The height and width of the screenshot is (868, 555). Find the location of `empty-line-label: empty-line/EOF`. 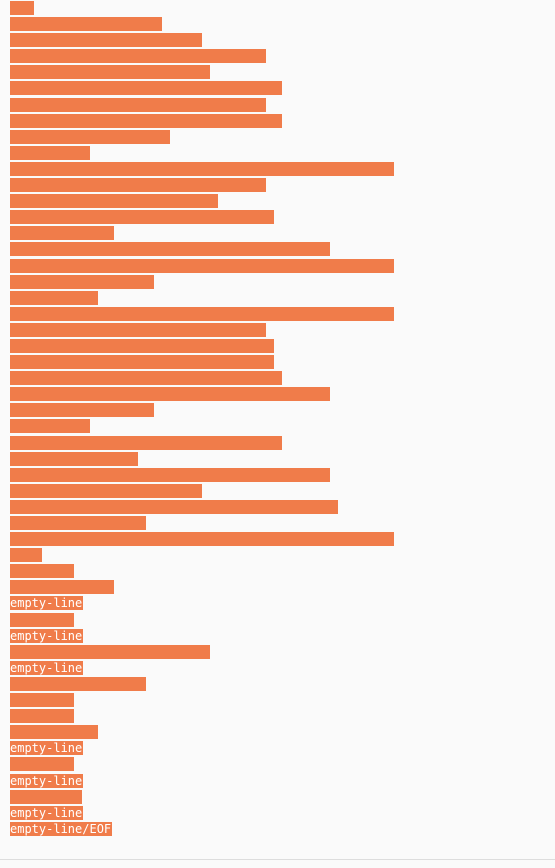

empty-line-label: empty-line/EOF is located at coordinates (61, 828).